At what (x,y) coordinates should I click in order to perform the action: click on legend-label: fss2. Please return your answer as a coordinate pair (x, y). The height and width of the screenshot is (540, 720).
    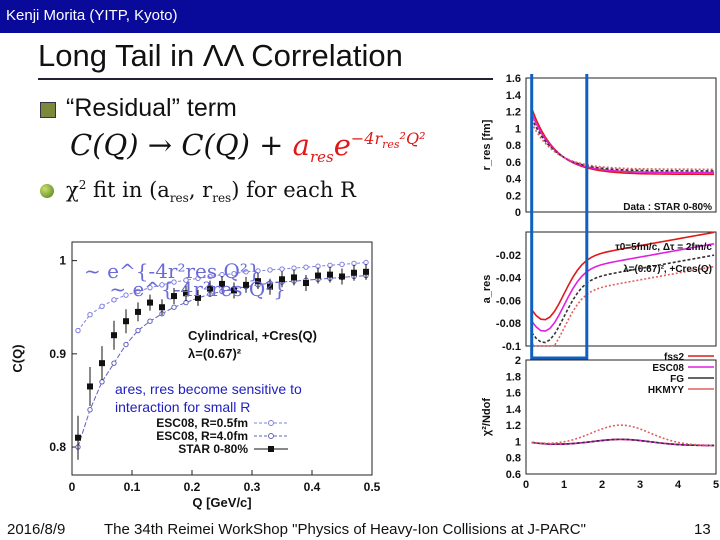
    Looking at the image, I should click on (674, 357).